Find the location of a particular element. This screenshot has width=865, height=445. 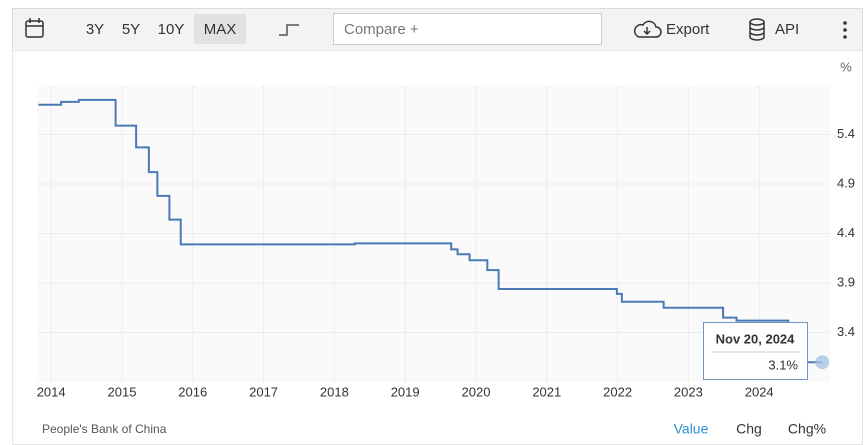

hover-marker is located at coordinates (822, 362).